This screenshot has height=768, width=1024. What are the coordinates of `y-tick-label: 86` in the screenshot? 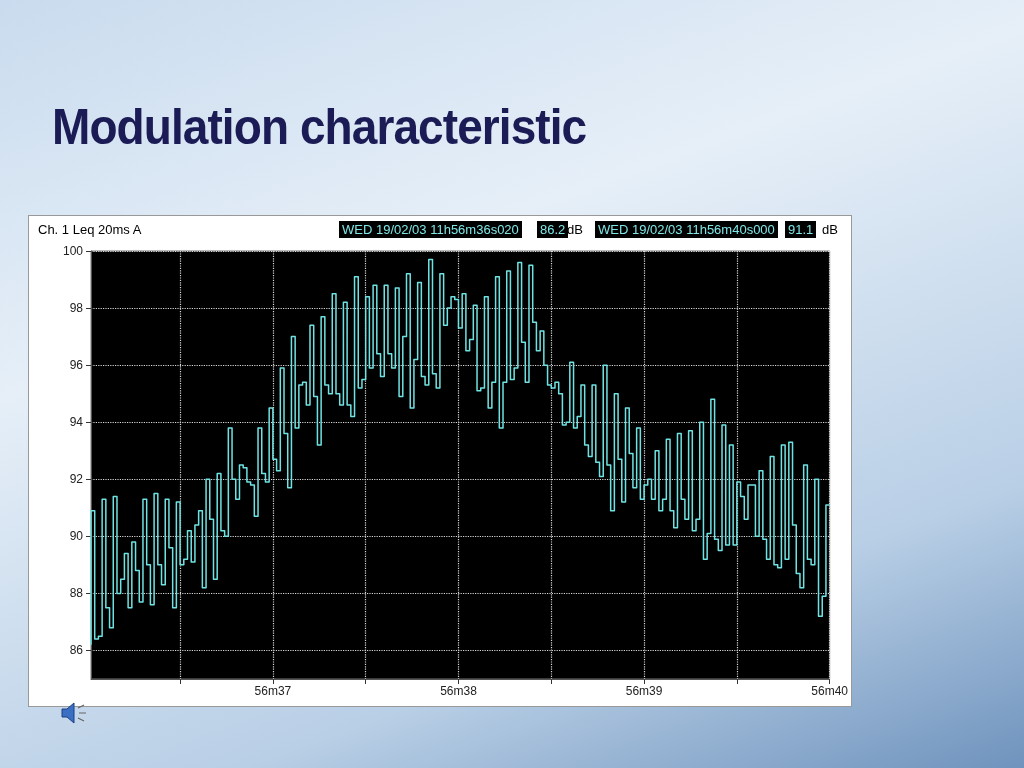 It's located at (76, 650).